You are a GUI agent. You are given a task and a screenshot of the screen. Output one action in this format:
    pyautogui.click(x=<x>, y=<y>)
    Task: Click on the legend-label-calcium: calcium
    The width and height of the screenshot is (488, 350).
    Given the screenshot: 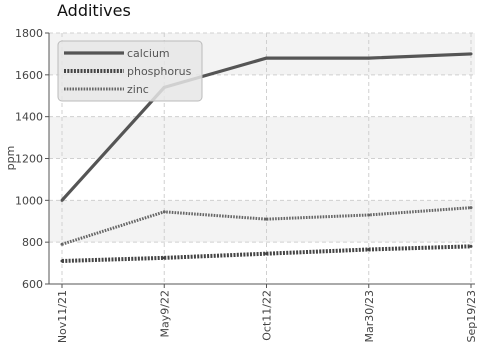 What is the action you would take?
    pyautogui.click(x=148, y=53)
    